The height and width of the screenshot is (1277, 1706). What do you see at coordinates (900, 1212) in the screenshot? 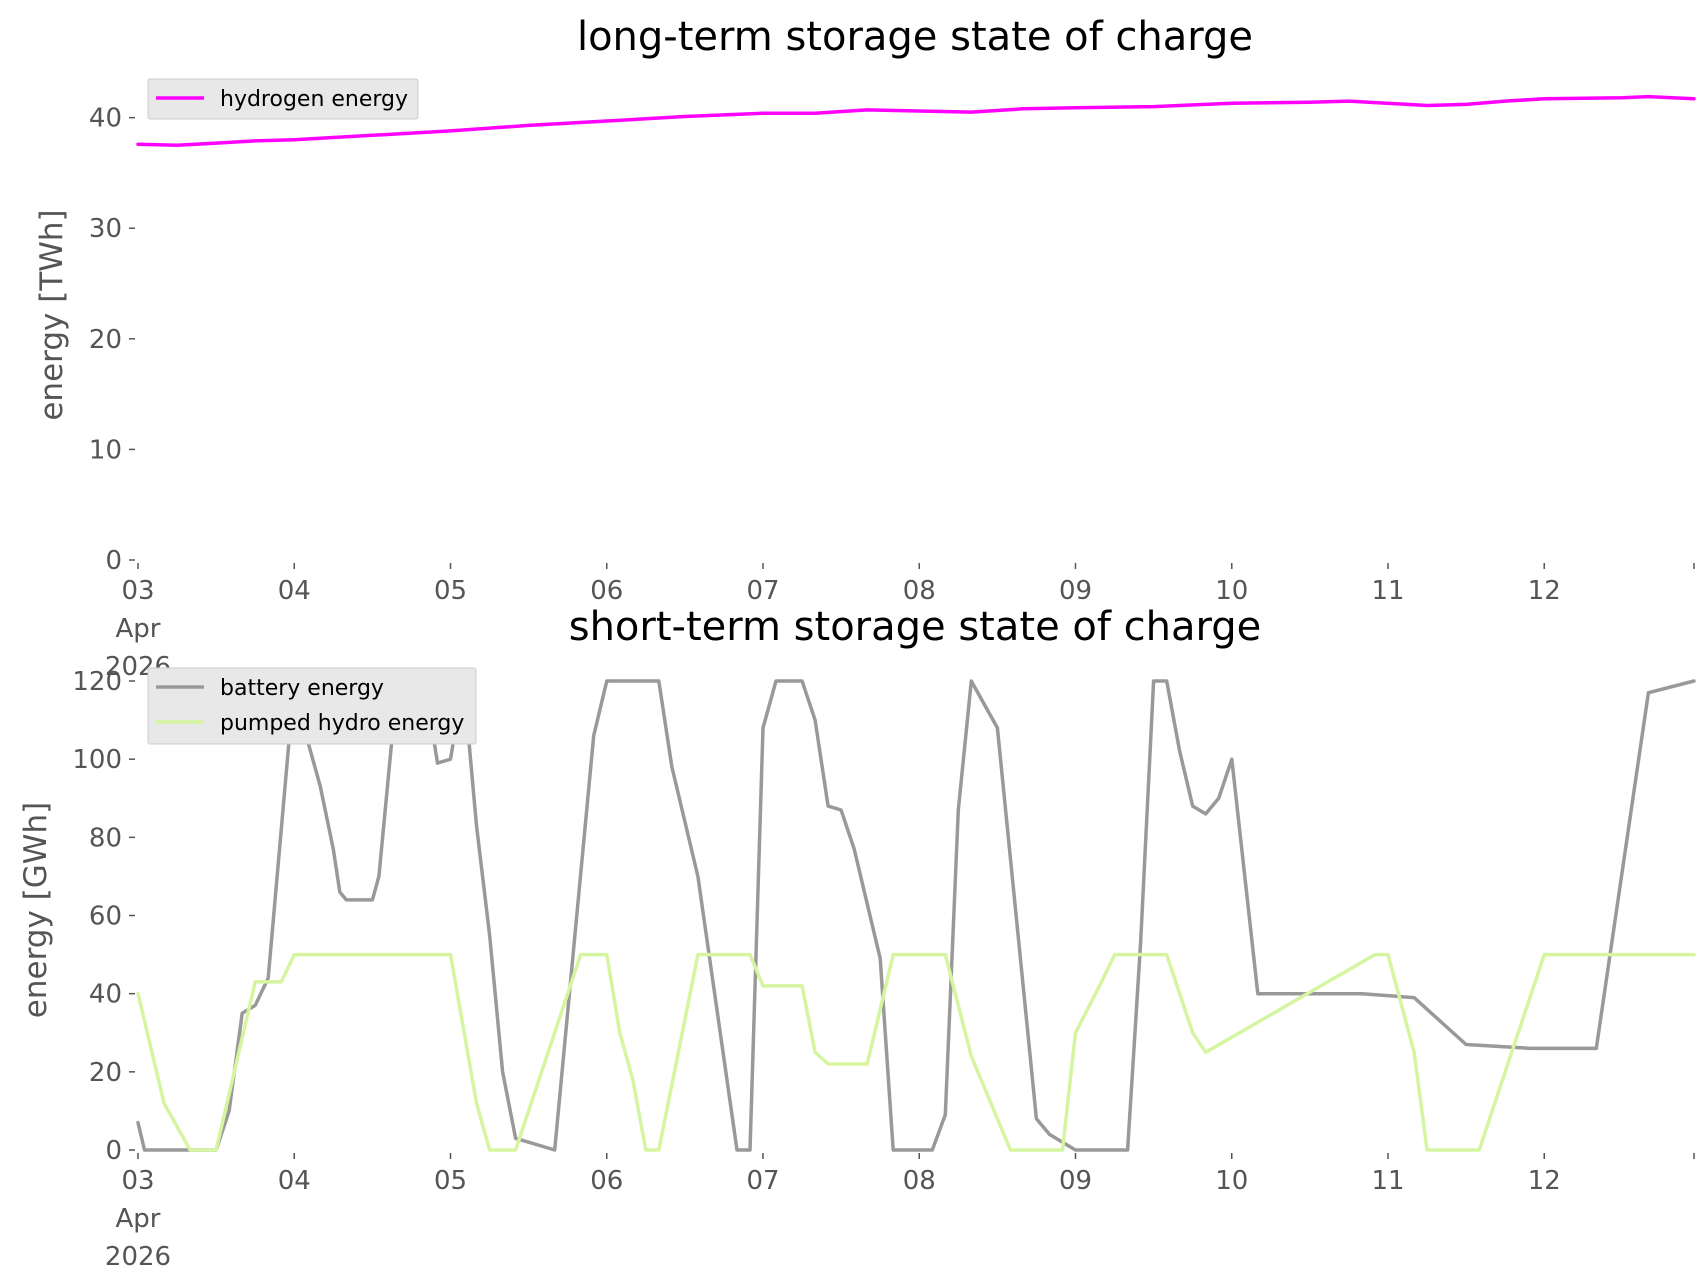
I see `short-term-x-ticks: 03 Apr 2026 04 05 06 07 08 09 10 11 12` at bounding box center [900, 1212].